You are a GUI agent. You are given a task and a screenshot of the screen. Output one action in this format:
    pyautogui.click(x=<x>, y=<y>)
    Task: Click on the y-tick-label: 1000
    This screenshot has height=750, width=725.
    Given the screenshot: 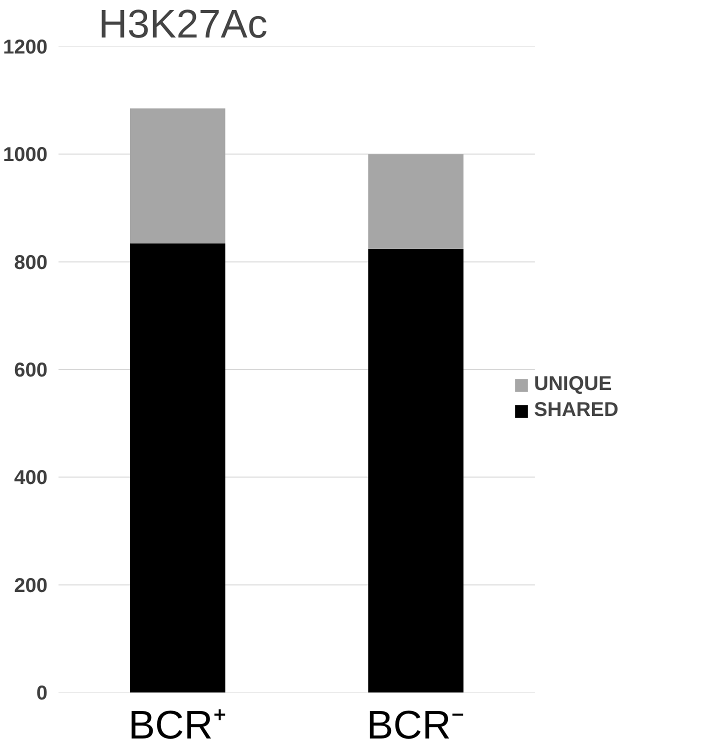 What is the action you would take?
    pyautogui.click(x=25, y=155)
    